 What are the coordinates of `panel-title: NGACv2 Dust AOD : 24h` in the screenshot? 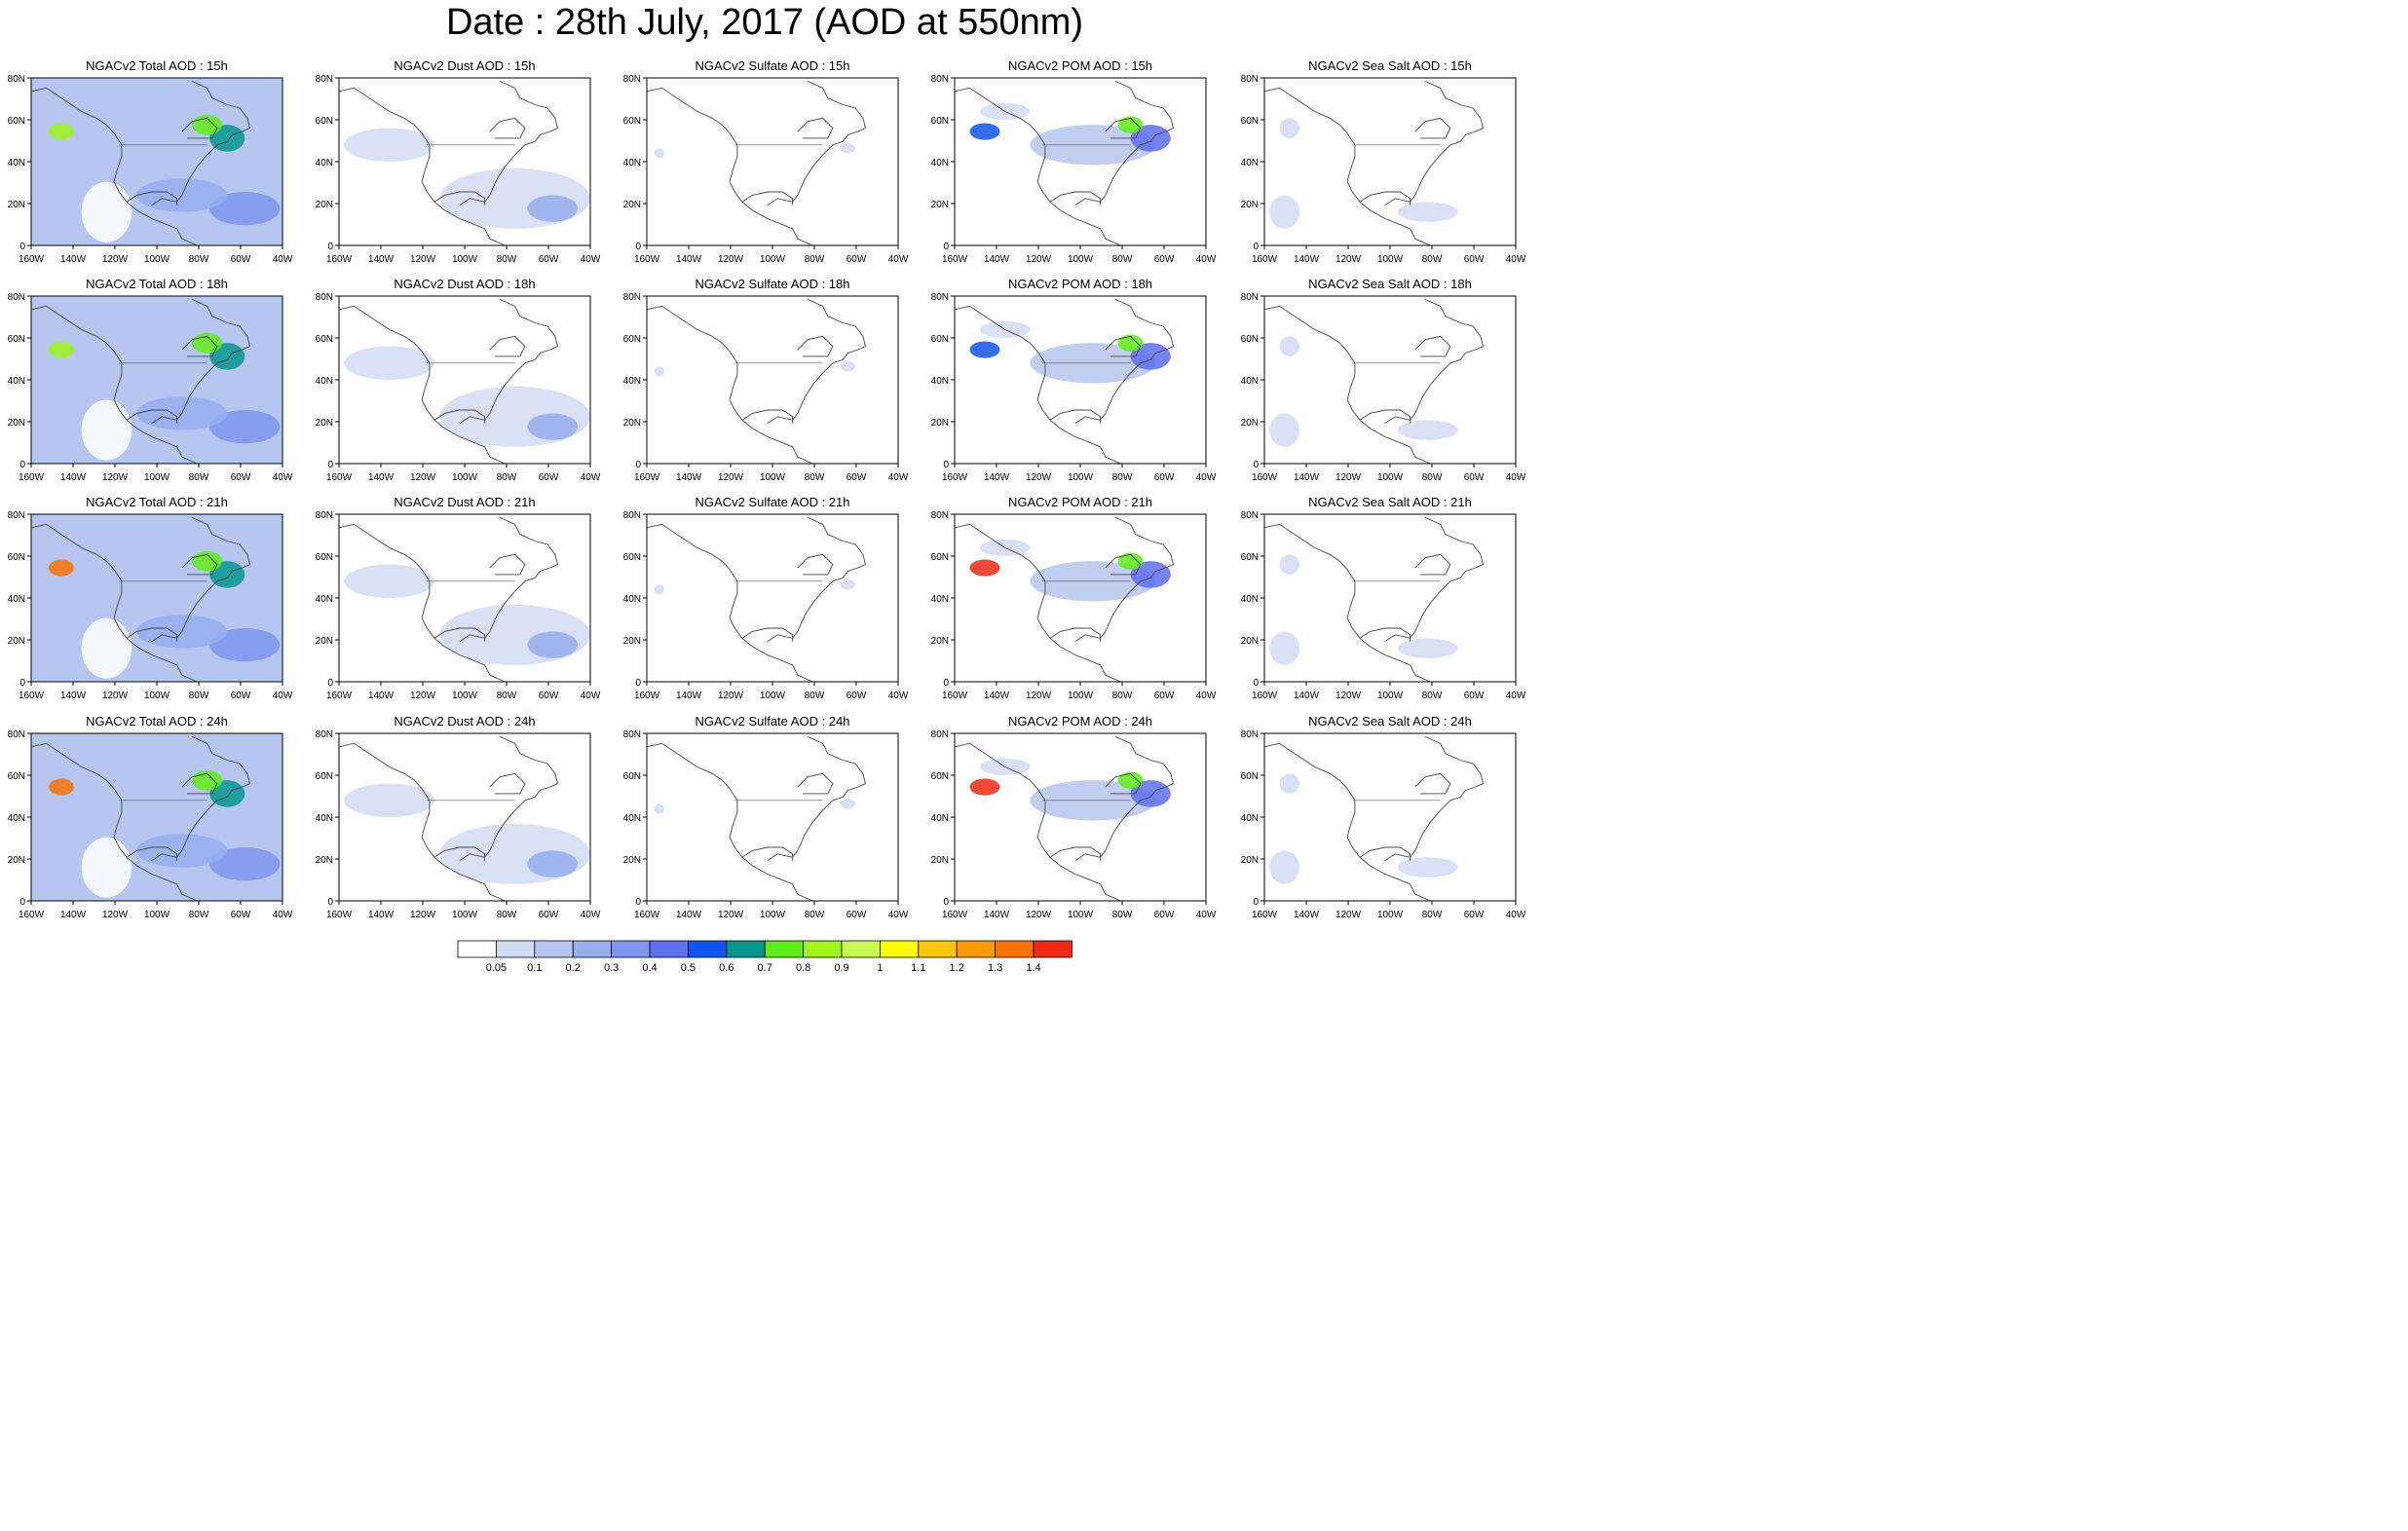 It's located at (464, 721).